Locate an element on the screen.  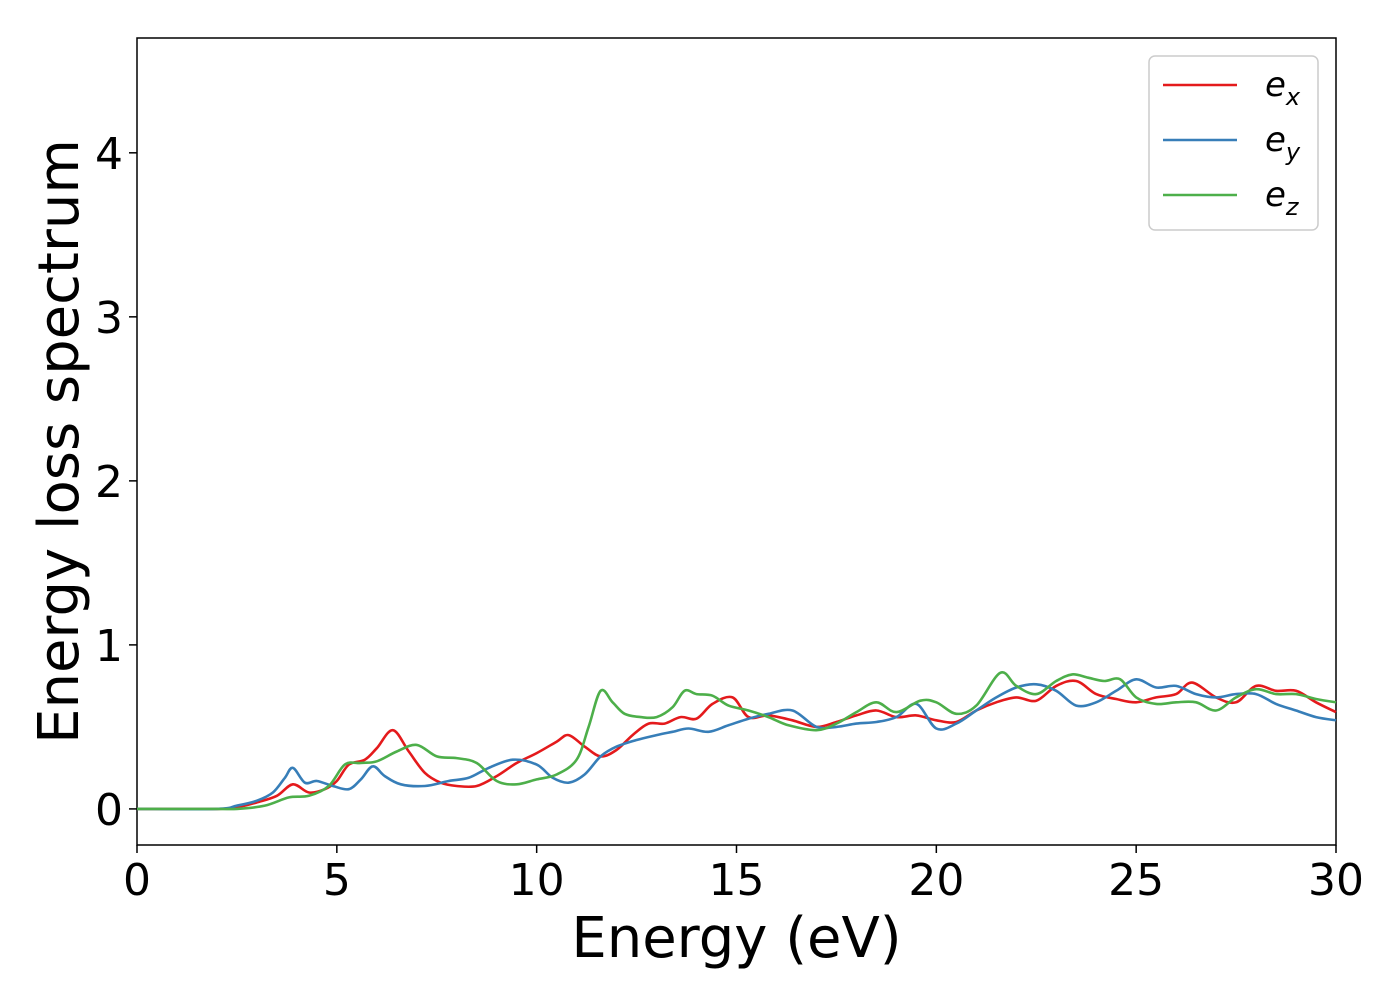
legend-label-subscript: x is located at coordinates (1293, 97).